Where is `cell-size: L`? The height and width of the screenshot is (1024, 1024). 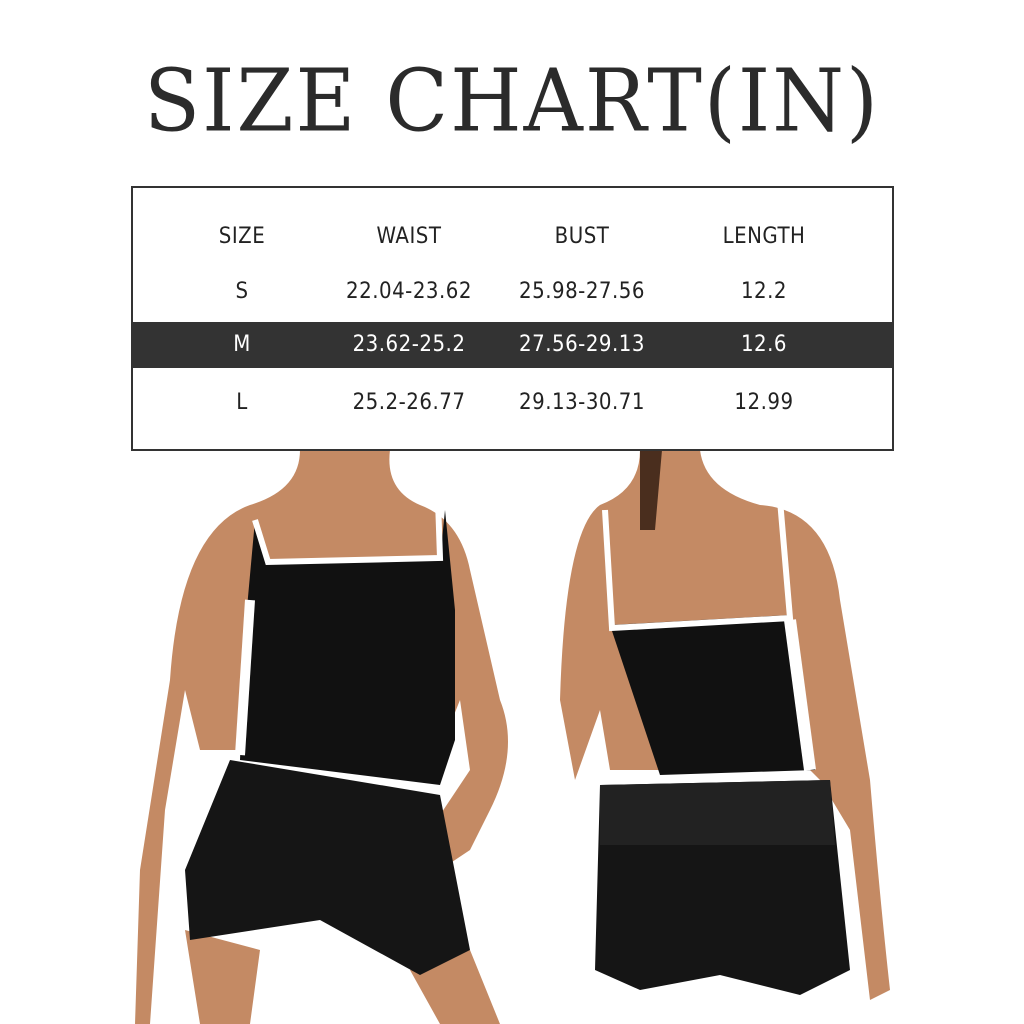
cell-size: L is located at coordinates (242, 402).